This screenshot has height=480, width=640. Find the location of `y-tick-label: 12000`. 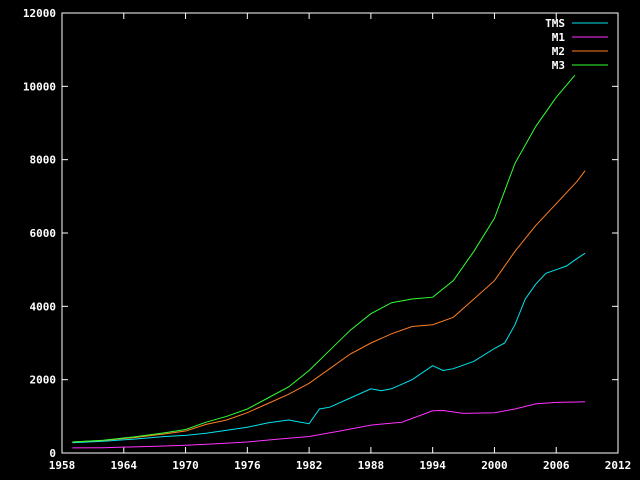

y-tick-label: 12000 is located at coordinates (39, 13).